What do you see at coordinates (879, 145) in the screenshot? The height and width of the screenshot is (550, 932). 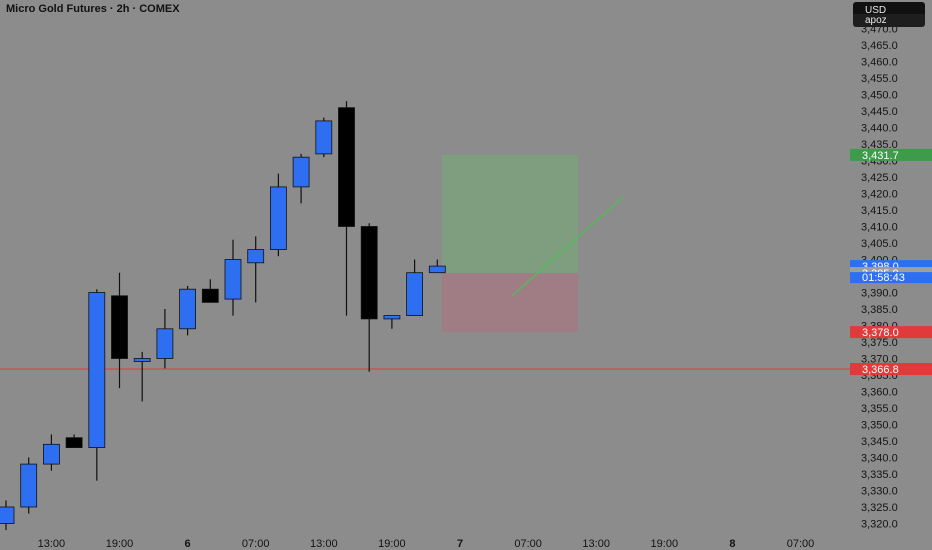 I see `y-tick-label: 3,435.0` at bounding box center [879, 145].